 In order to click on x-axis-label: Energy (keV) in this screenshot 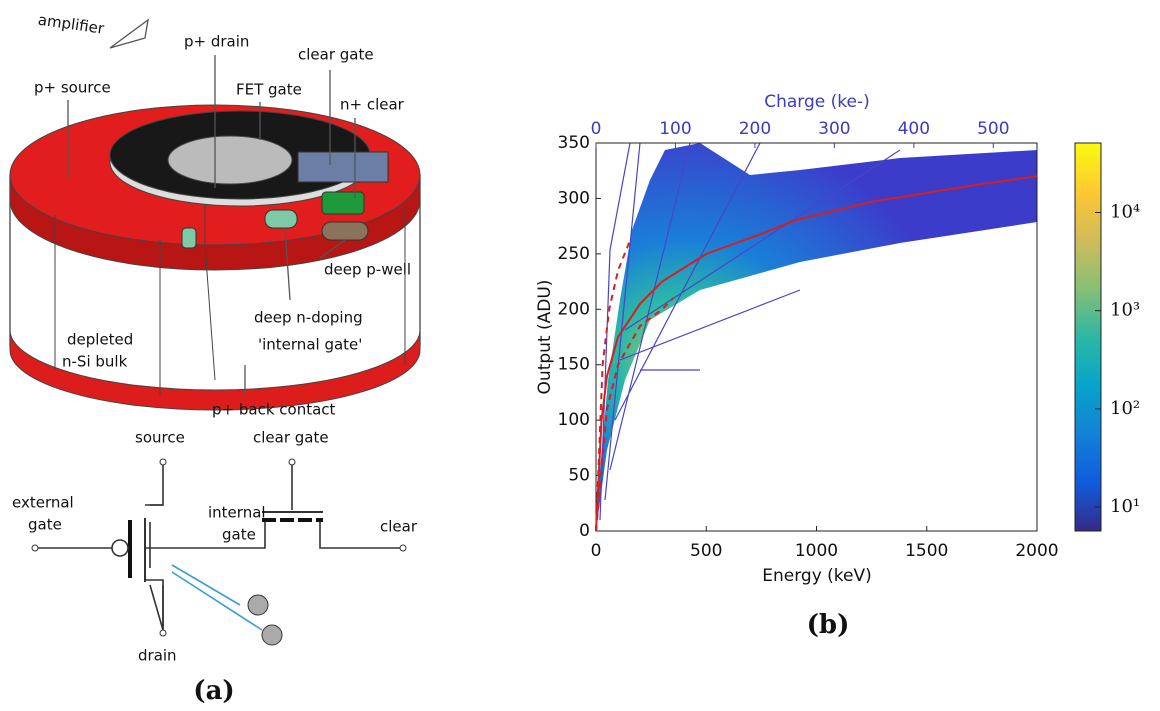, I will do `click(817, 576)`.